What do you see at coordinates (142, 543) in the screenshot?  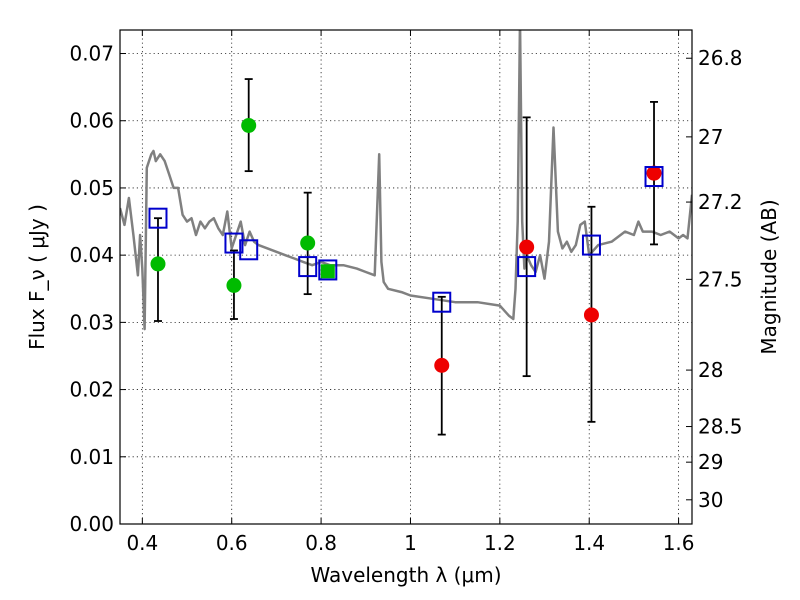 I see `x-tick-label: 0.4` at bounding box center [142, 543].